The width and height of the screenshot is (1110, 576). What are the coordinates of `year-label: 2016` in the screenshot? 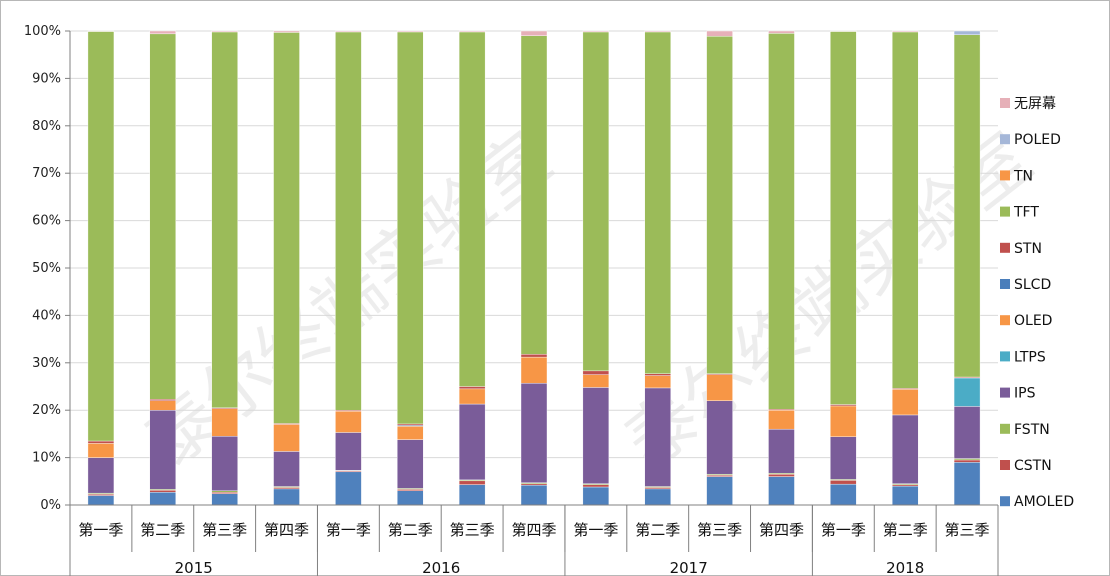 It's located at (441, 567).